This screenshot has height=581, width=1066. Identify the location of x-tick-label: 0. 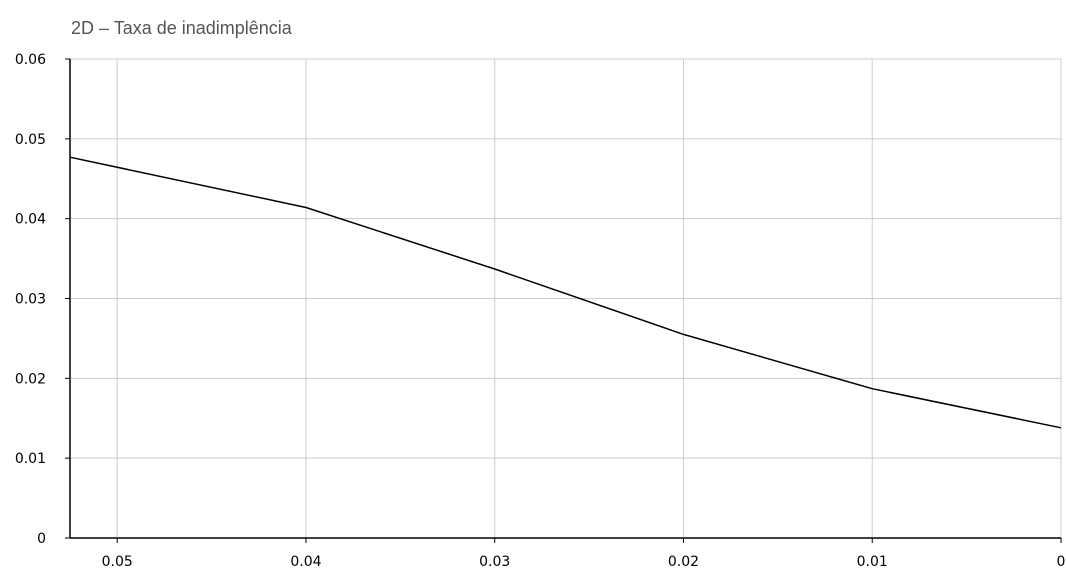
(1061, 562).